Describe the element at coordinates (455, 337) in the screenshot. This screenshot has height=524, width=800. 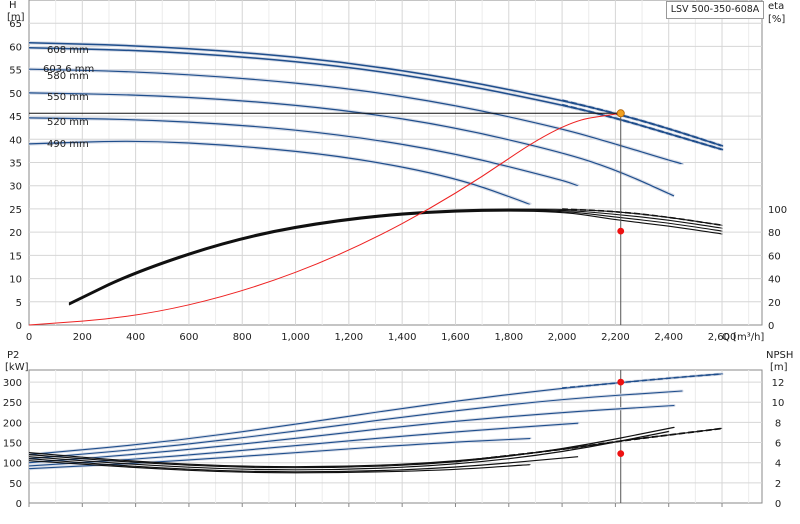
I see `flow-tick-label: 1,600` at that location.